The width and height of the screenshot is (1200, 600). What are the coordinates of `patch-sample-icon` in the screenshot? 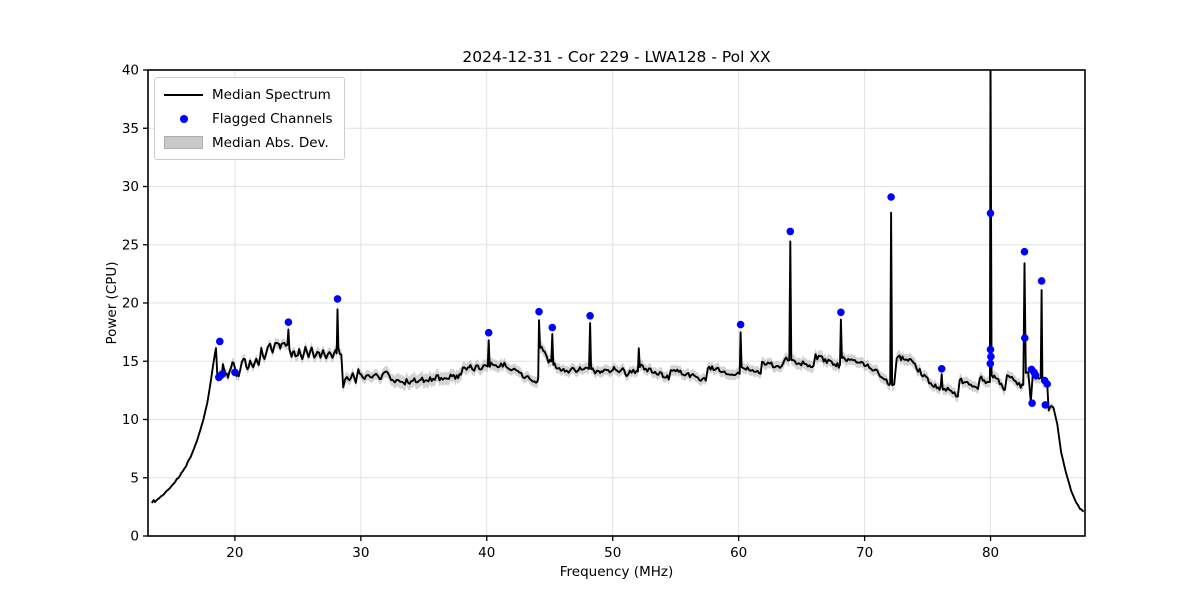 It's located at (183, 142).